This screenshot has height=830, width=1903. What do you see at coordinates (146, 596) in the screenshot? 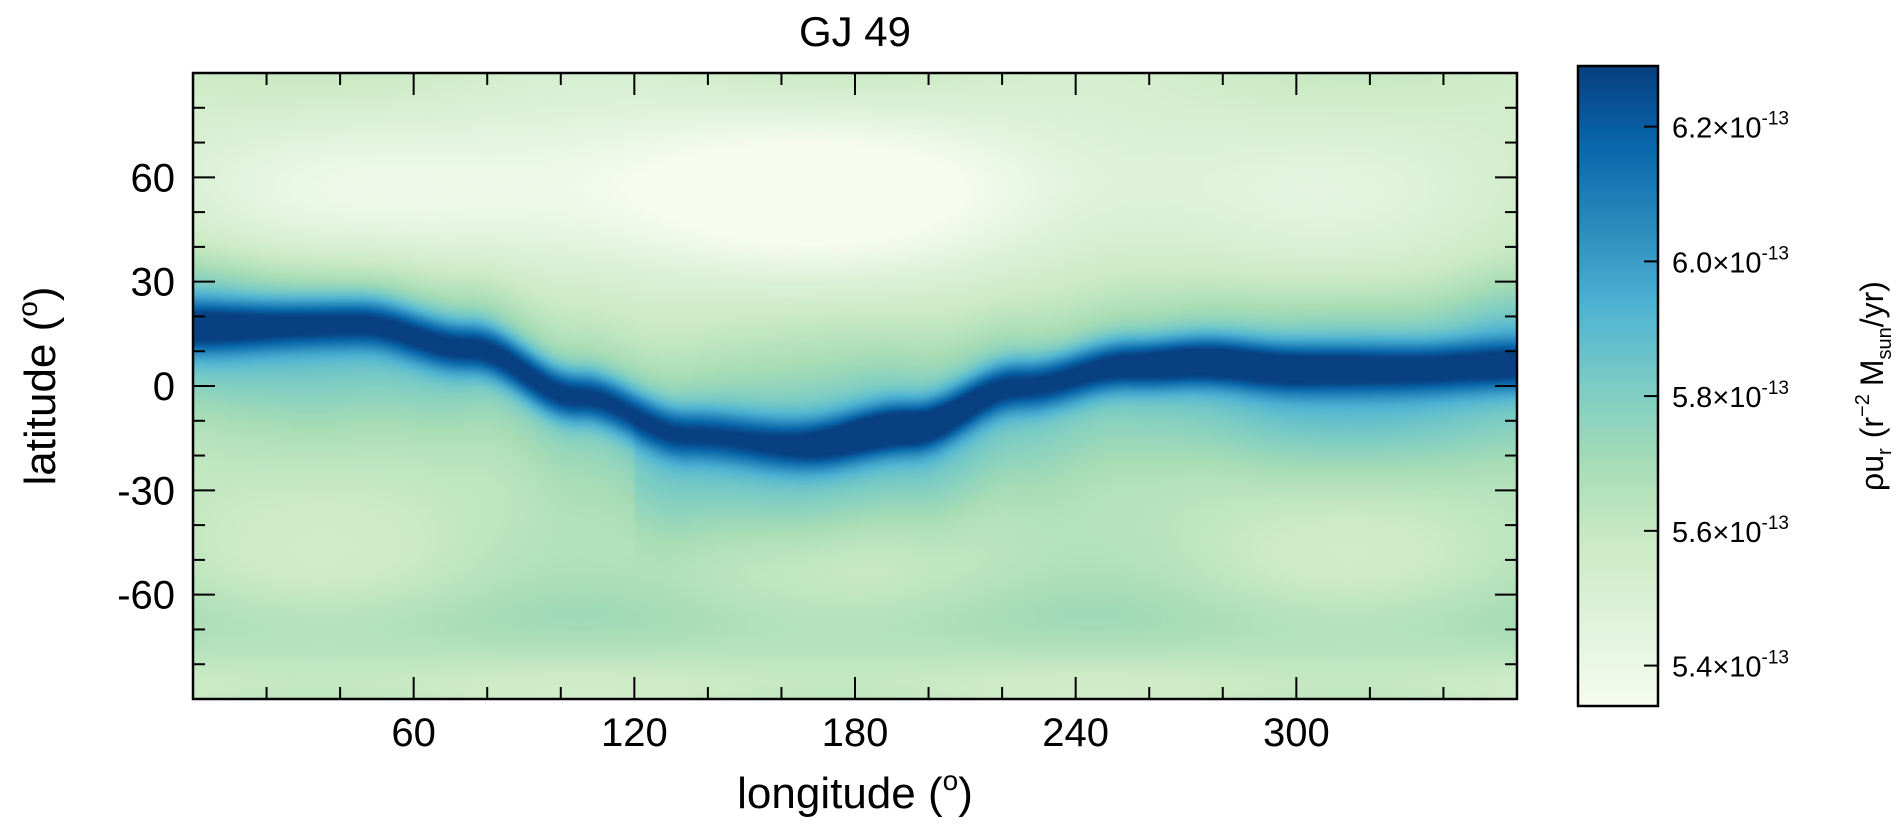
I see `y-tick-label: -60` at bounding box center [146, 596].